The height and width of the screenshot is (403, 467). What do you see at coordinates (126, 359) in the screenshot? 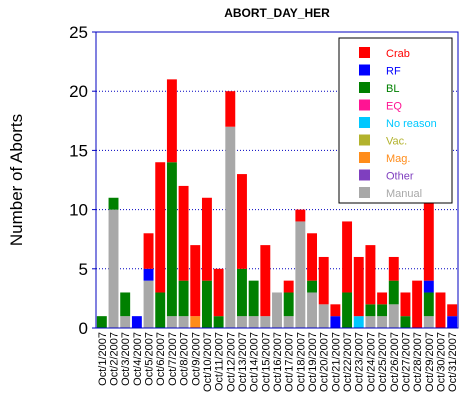
I see `x-tick-label: Oct/3/2007` at bounding box center [126, 359].